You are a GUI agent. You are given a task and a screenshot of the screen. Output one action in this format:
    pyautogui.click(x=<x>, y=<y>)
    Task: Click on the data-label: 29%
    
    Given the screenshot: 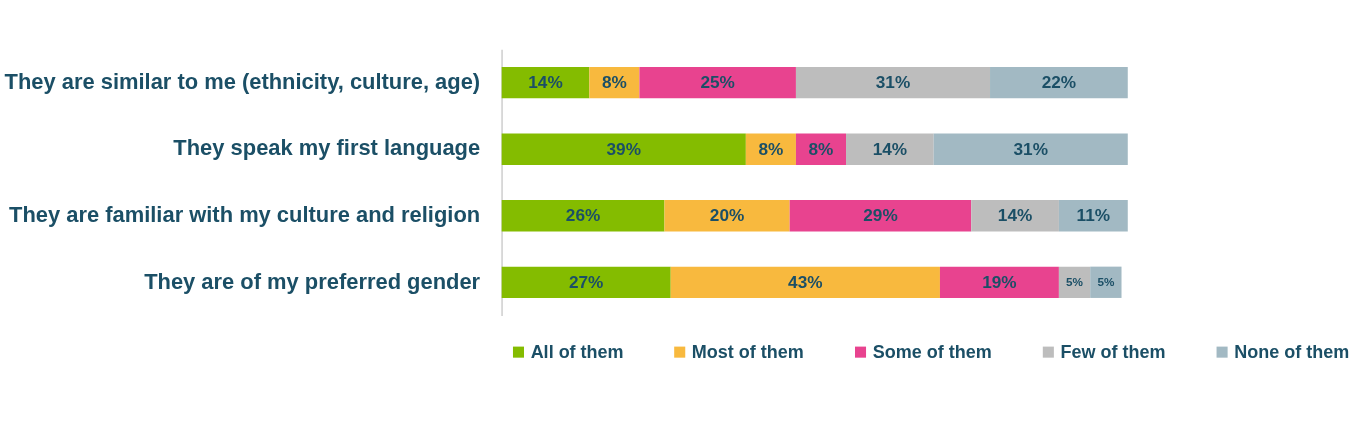 What is the action you would take?
    pyautogui.click(x=880, y=215)
    